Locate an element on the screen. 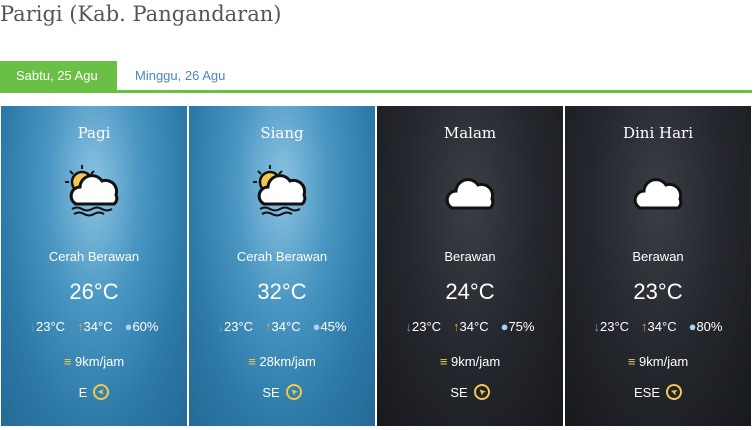  wind-direction: ESE ➤ is located at coordinates (658, 392).